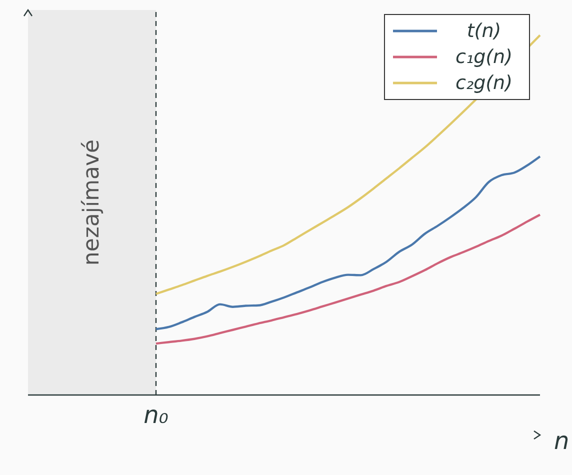 The height and width of the screenshot is (475, 572). Describe the element at coordinates (484, 31) in the screenshot. I see `legend-label: t(n)` at that location.